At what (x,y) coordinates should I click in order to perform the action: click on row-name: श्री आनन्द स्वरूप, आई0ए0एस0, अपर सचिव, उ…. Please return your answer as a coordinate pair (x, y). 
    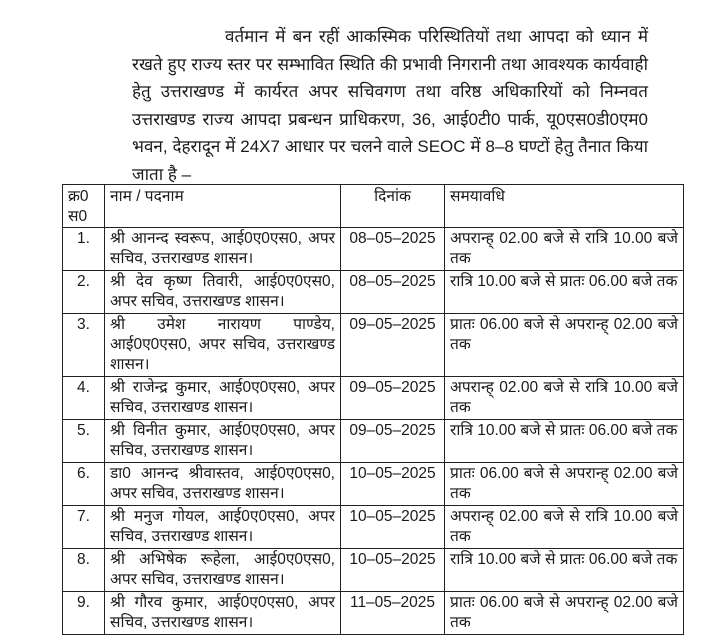
    Looking at the image, I should click on (222, 249).